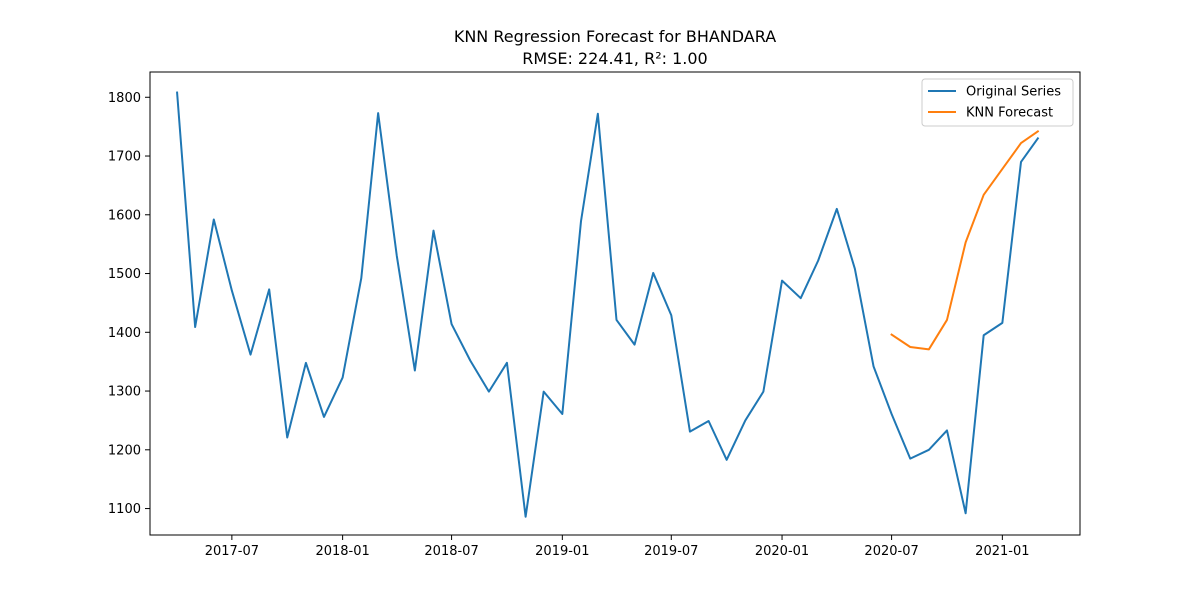 This screenshot has height=600, width=1200. I want to click on legend: Original Series KNN Forecast, so click(997, 102).